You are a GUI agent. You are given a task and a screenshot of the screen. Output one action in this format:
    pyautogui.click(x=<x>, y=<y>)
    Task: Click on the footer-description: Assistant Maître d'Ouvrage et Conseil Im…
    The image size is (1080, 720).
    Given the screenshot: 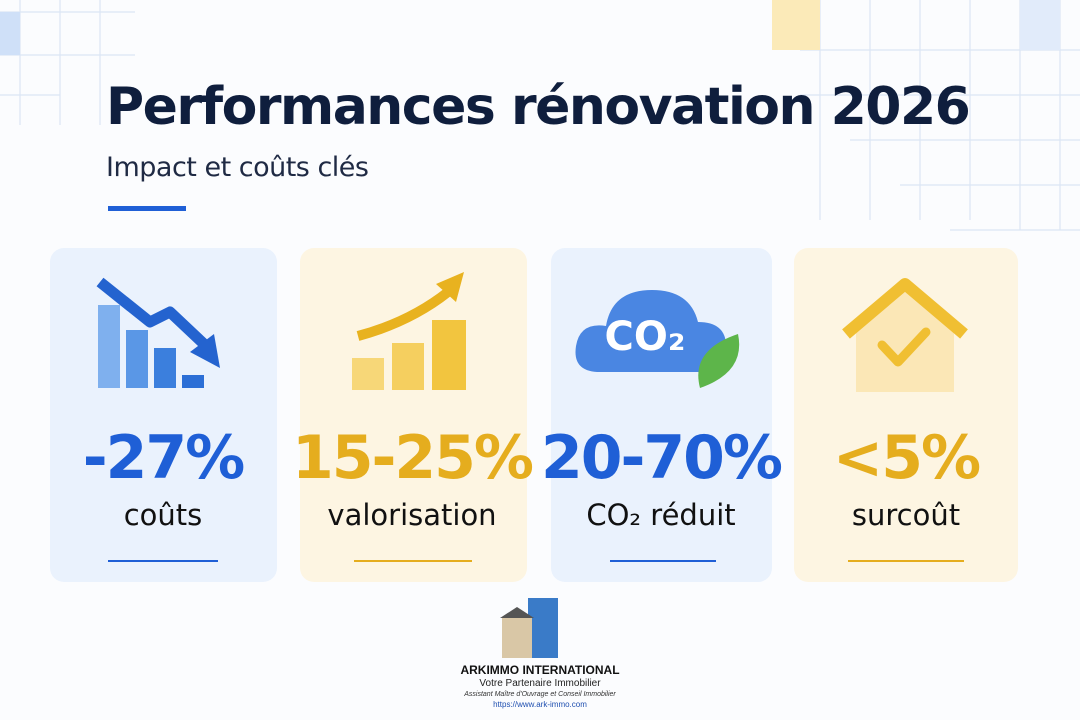 What is the action you would take?
    pyautogui.click(x=539, y=694)
    